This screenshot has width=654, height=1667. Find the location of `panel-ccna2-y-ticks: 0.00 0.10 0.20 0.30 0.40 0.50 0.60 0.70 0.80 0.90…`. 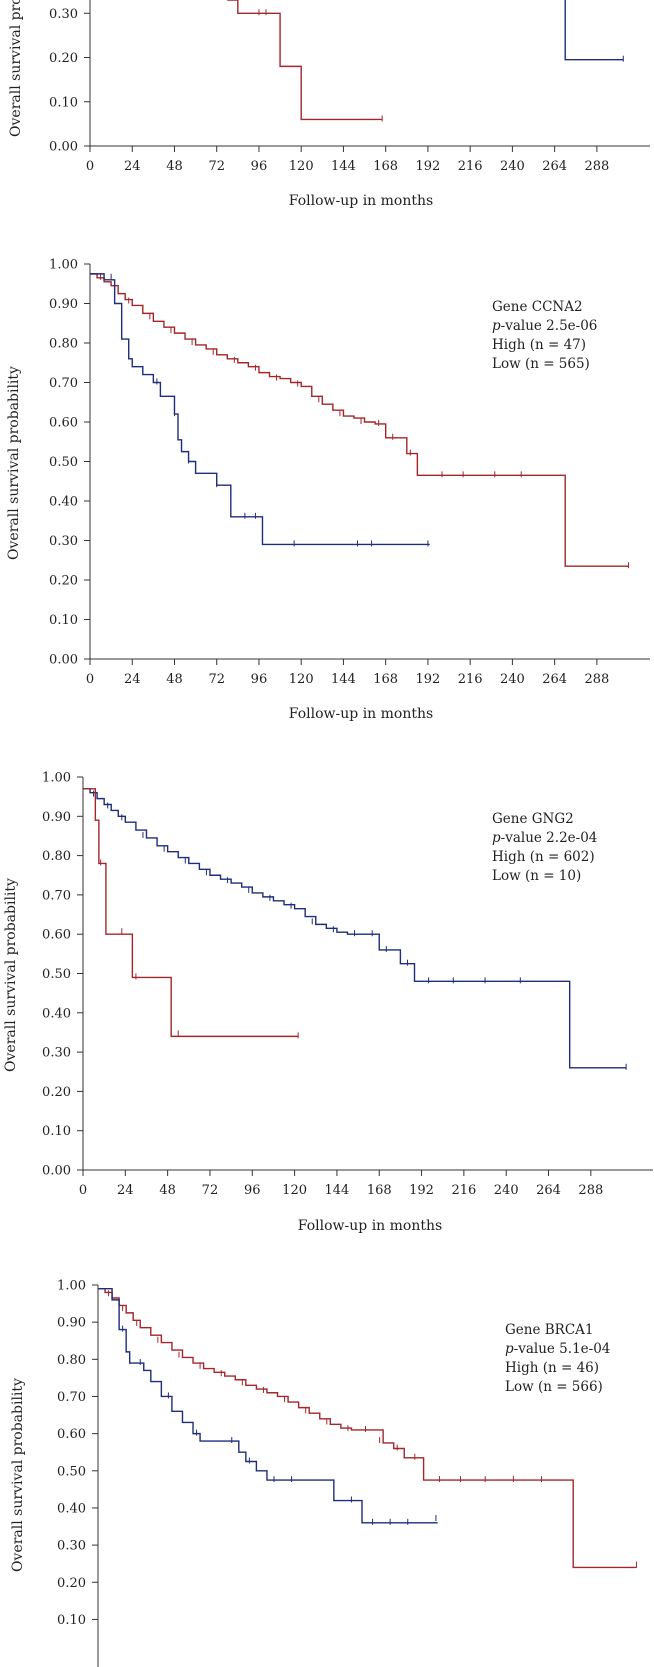

panel-ccna2-y-ticks: 0.00 0.10 0.20 0.30 0.40 0.50 0.60 0.70 0.80 0.90… is located at coordinates (69, 463).